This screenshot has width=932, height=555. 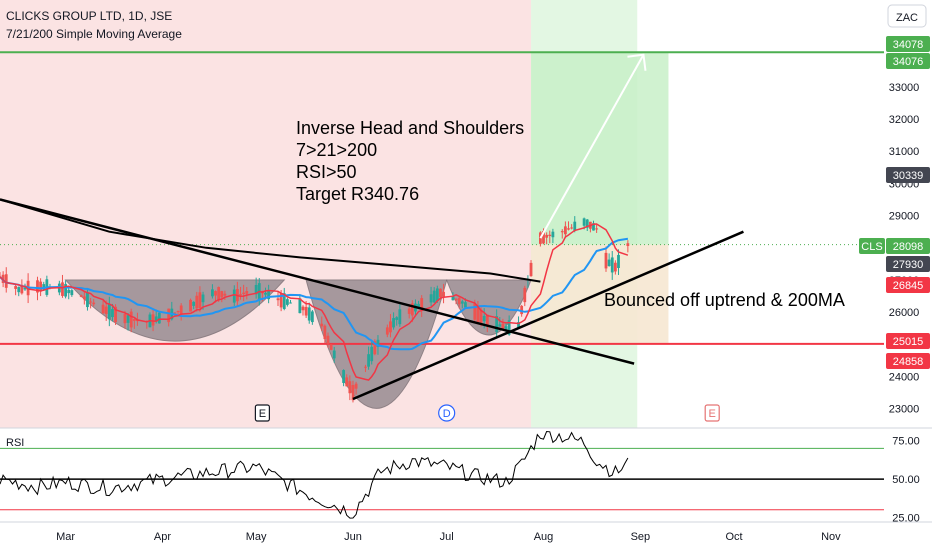 I want to click on bounce-annotation: Bounced off uptrend & 200MA, so click(x=724, y=300).